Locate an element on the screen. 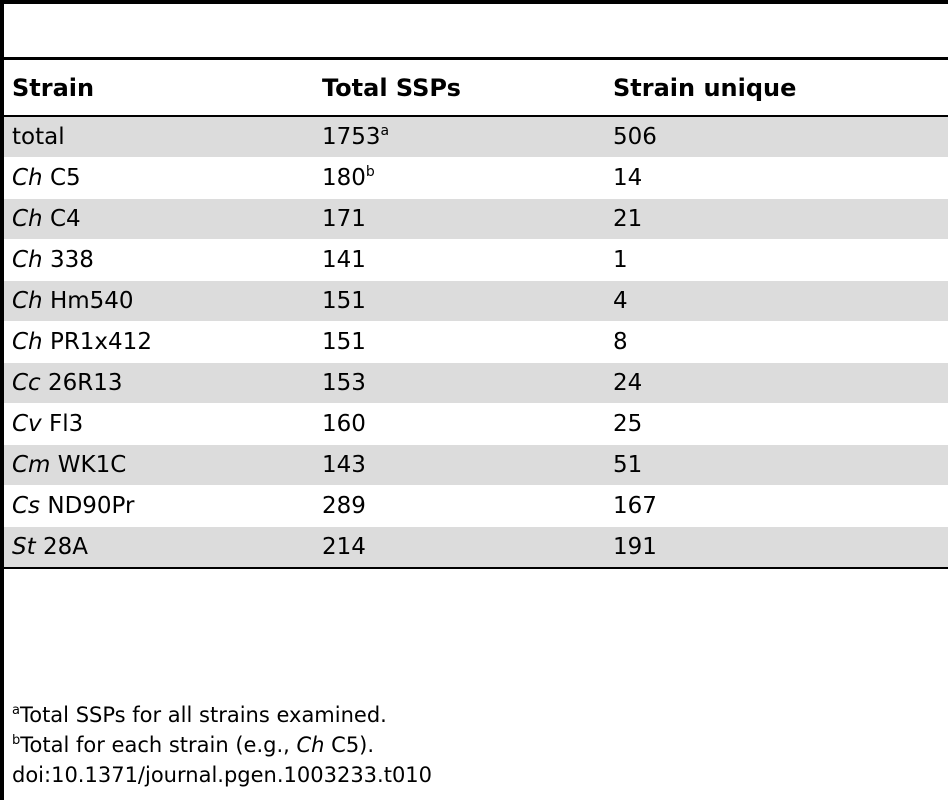 This screenshot has height=800, width=948. table-row: Cv Fl3 160 25 is located at coordinates (476, 424).